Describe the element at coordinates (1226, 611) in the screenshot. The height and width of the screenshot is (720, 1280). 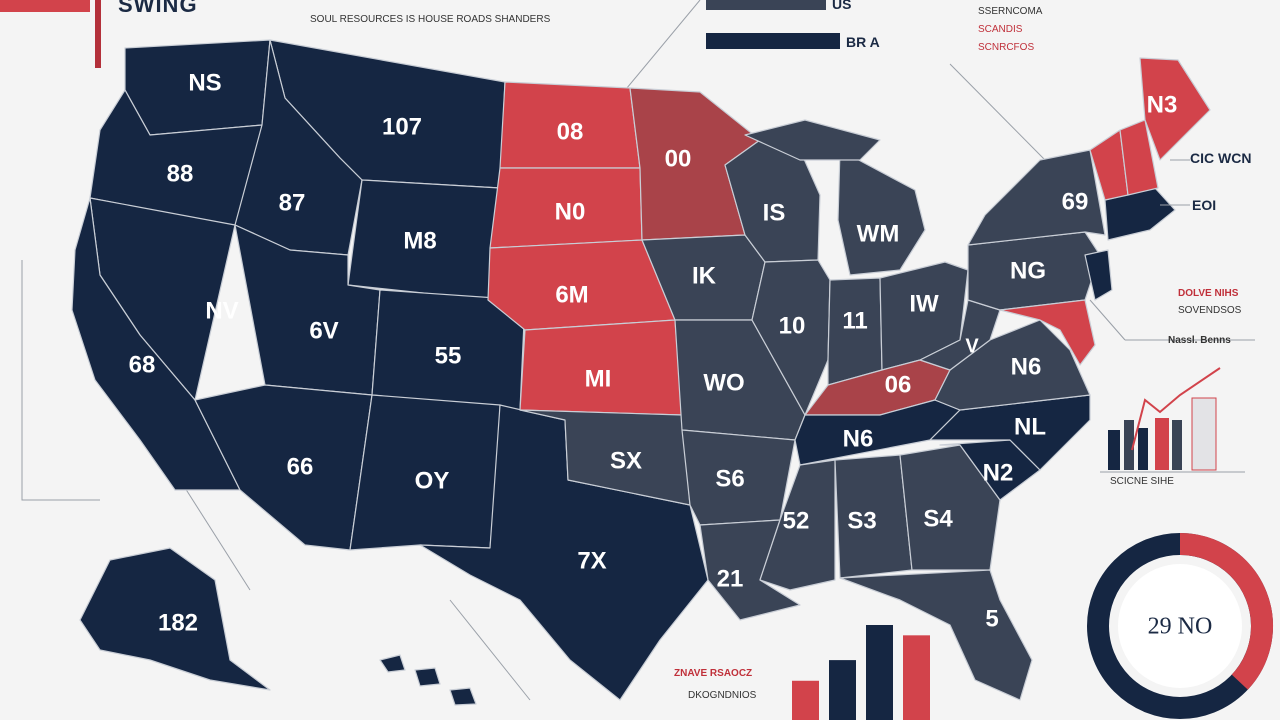
I see `donut-red-arc` at that location.